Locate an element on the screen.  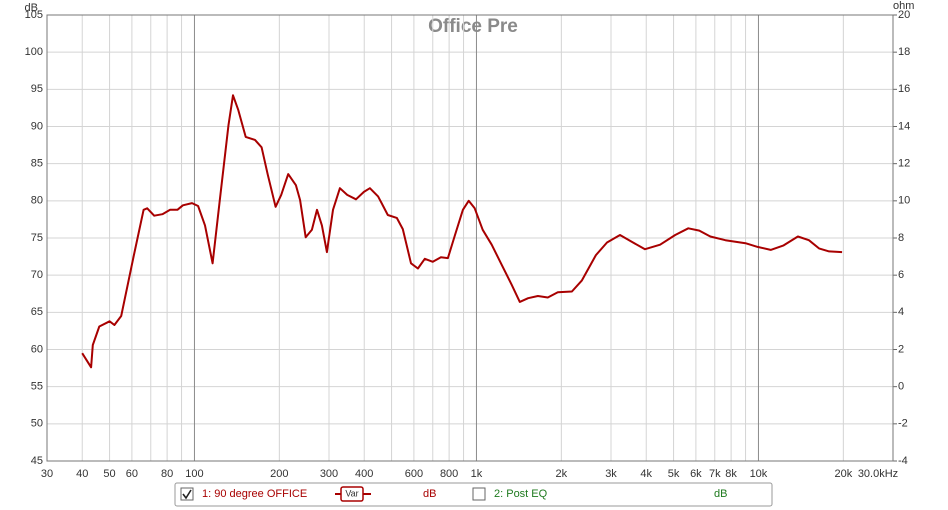
x-tick-label: 80 is located at coordinates (167, 474).